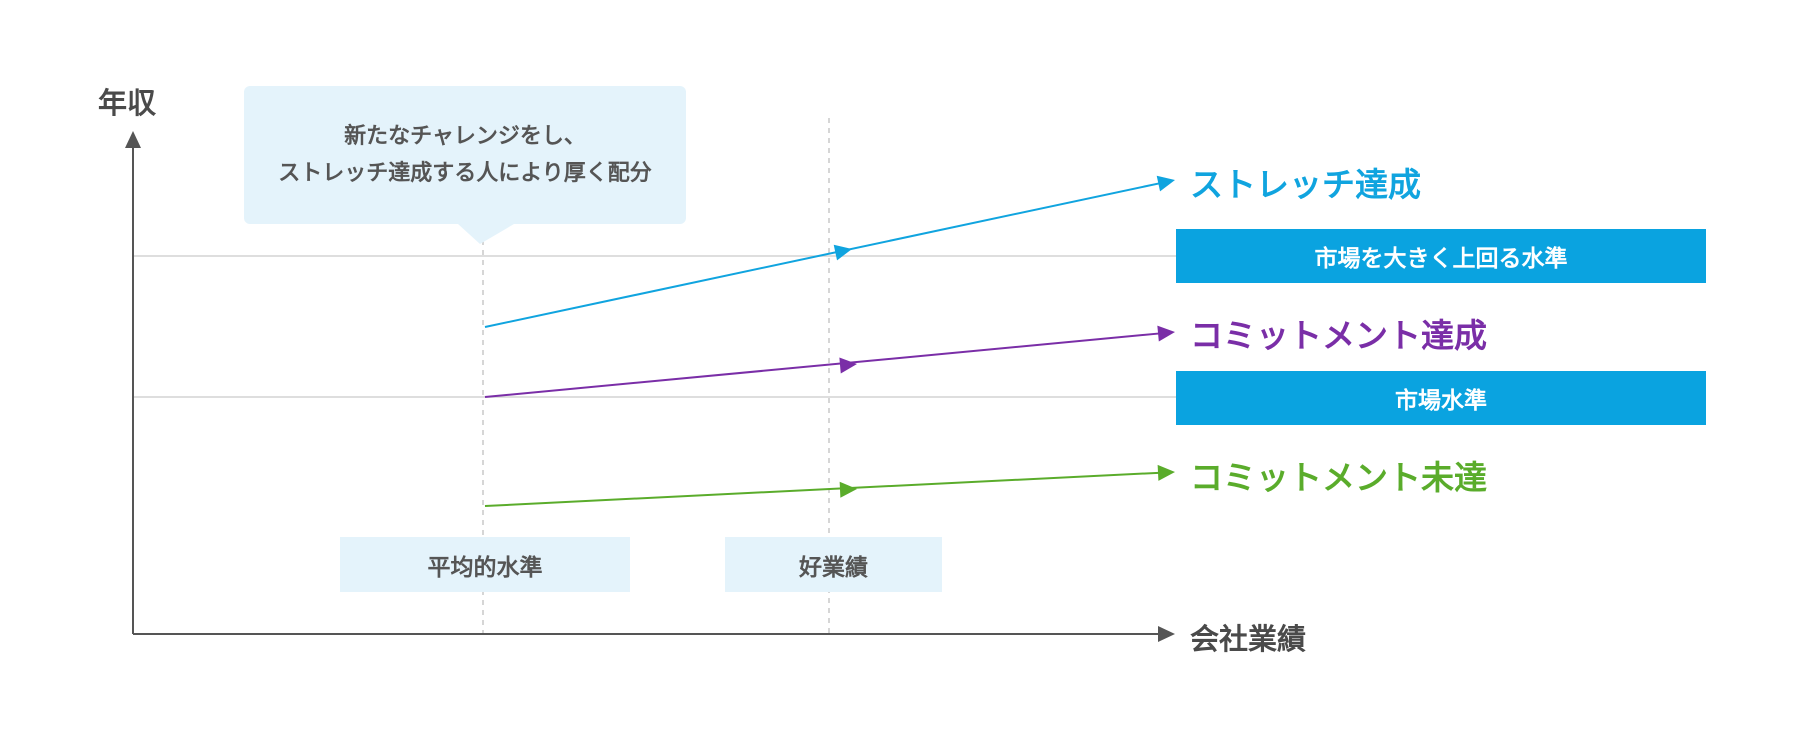 This screenshot has height=740, width=1800. I want to click on series-mid-arrow-commitment-missed, so click(848, 489).